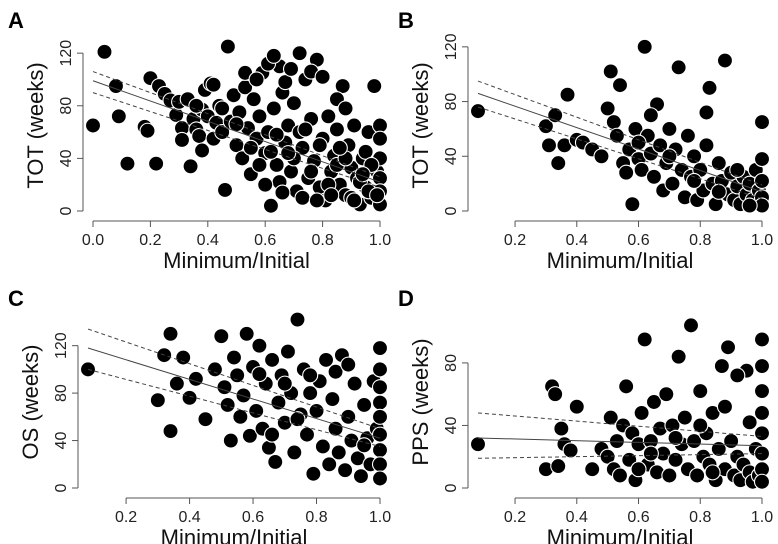 Image resolution: width=778 pixels, height=544 pixels. I want to click on x-tick-label: 1.0, so click(762, 517).